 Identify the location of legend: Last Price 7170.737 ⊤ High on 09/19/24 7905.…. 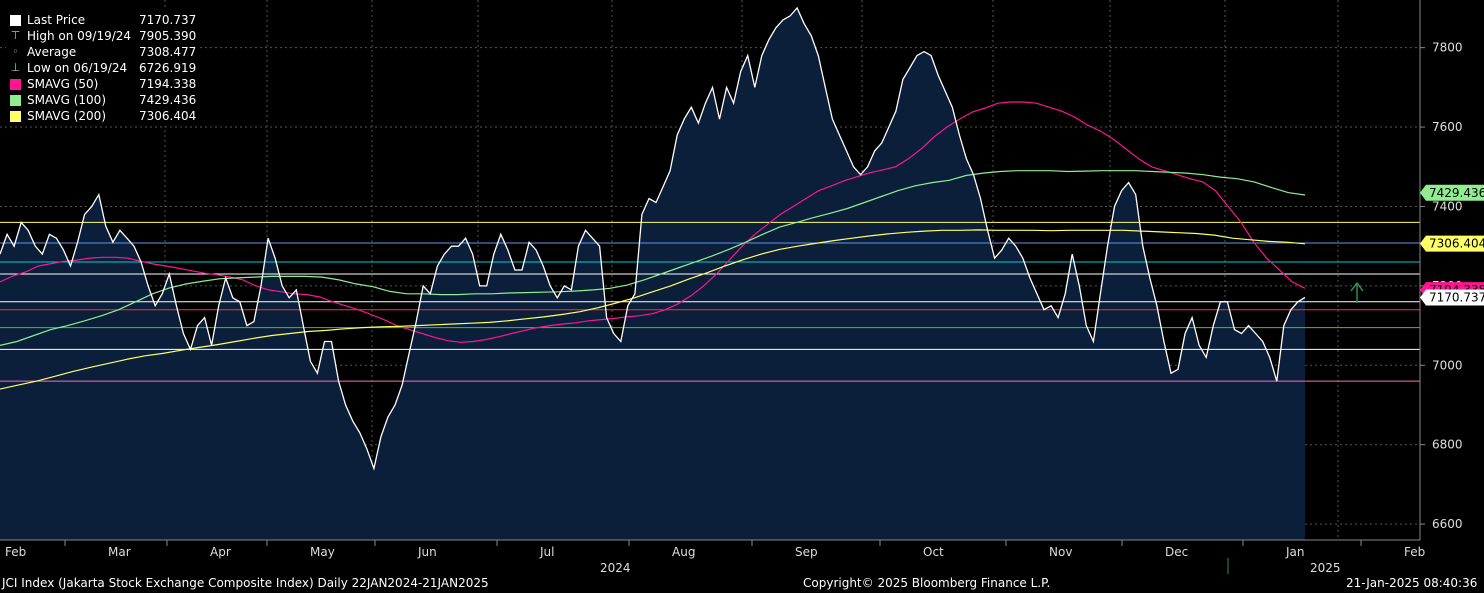
(103, 68).